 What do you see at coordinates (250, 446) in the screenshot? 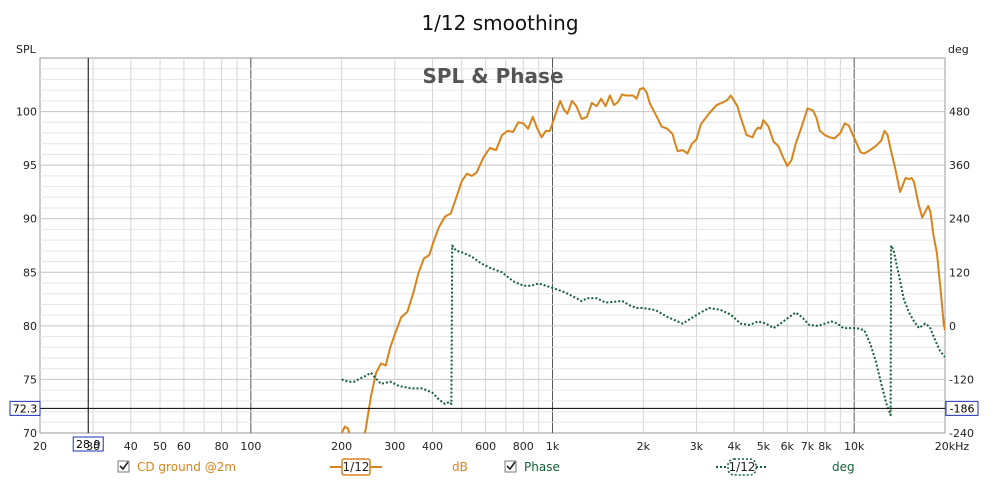
I see `x-tick-label: 100` at bounding box center [250, 446].